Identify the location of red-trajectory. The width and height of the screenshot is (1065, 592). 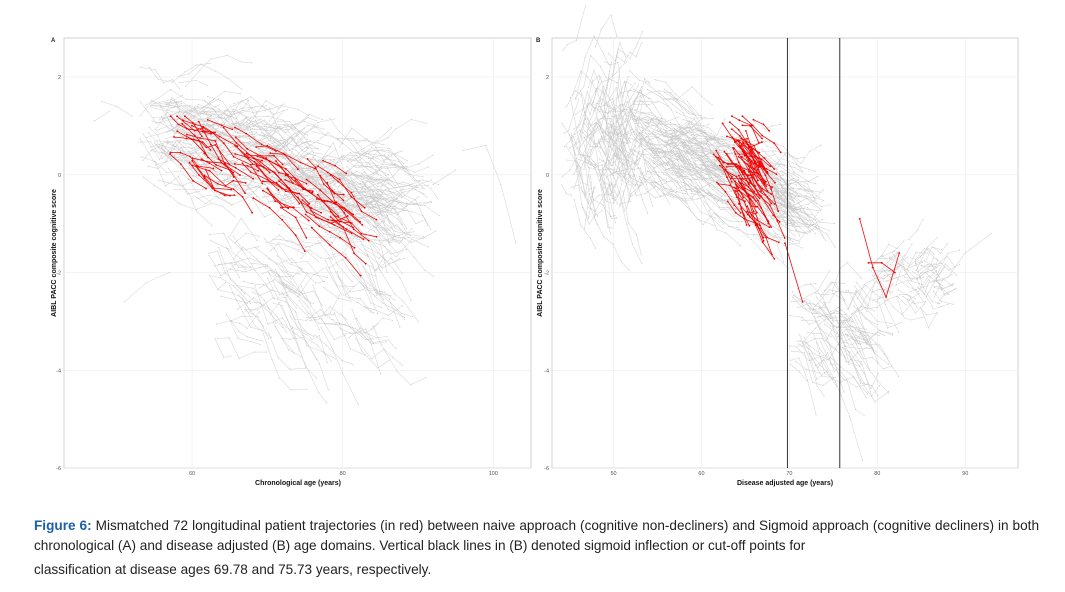
(260, 176).